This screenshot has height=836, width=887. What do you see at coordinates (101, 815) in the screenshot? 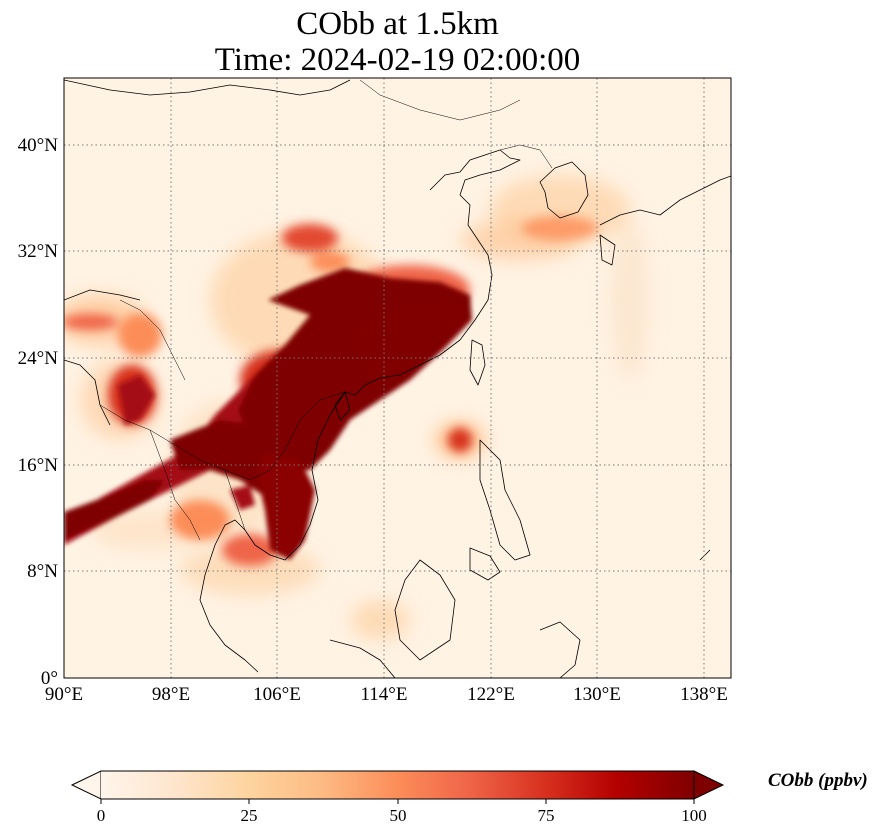
I see `colorbar-tick-label: 0` at bounding box center [101, 815].